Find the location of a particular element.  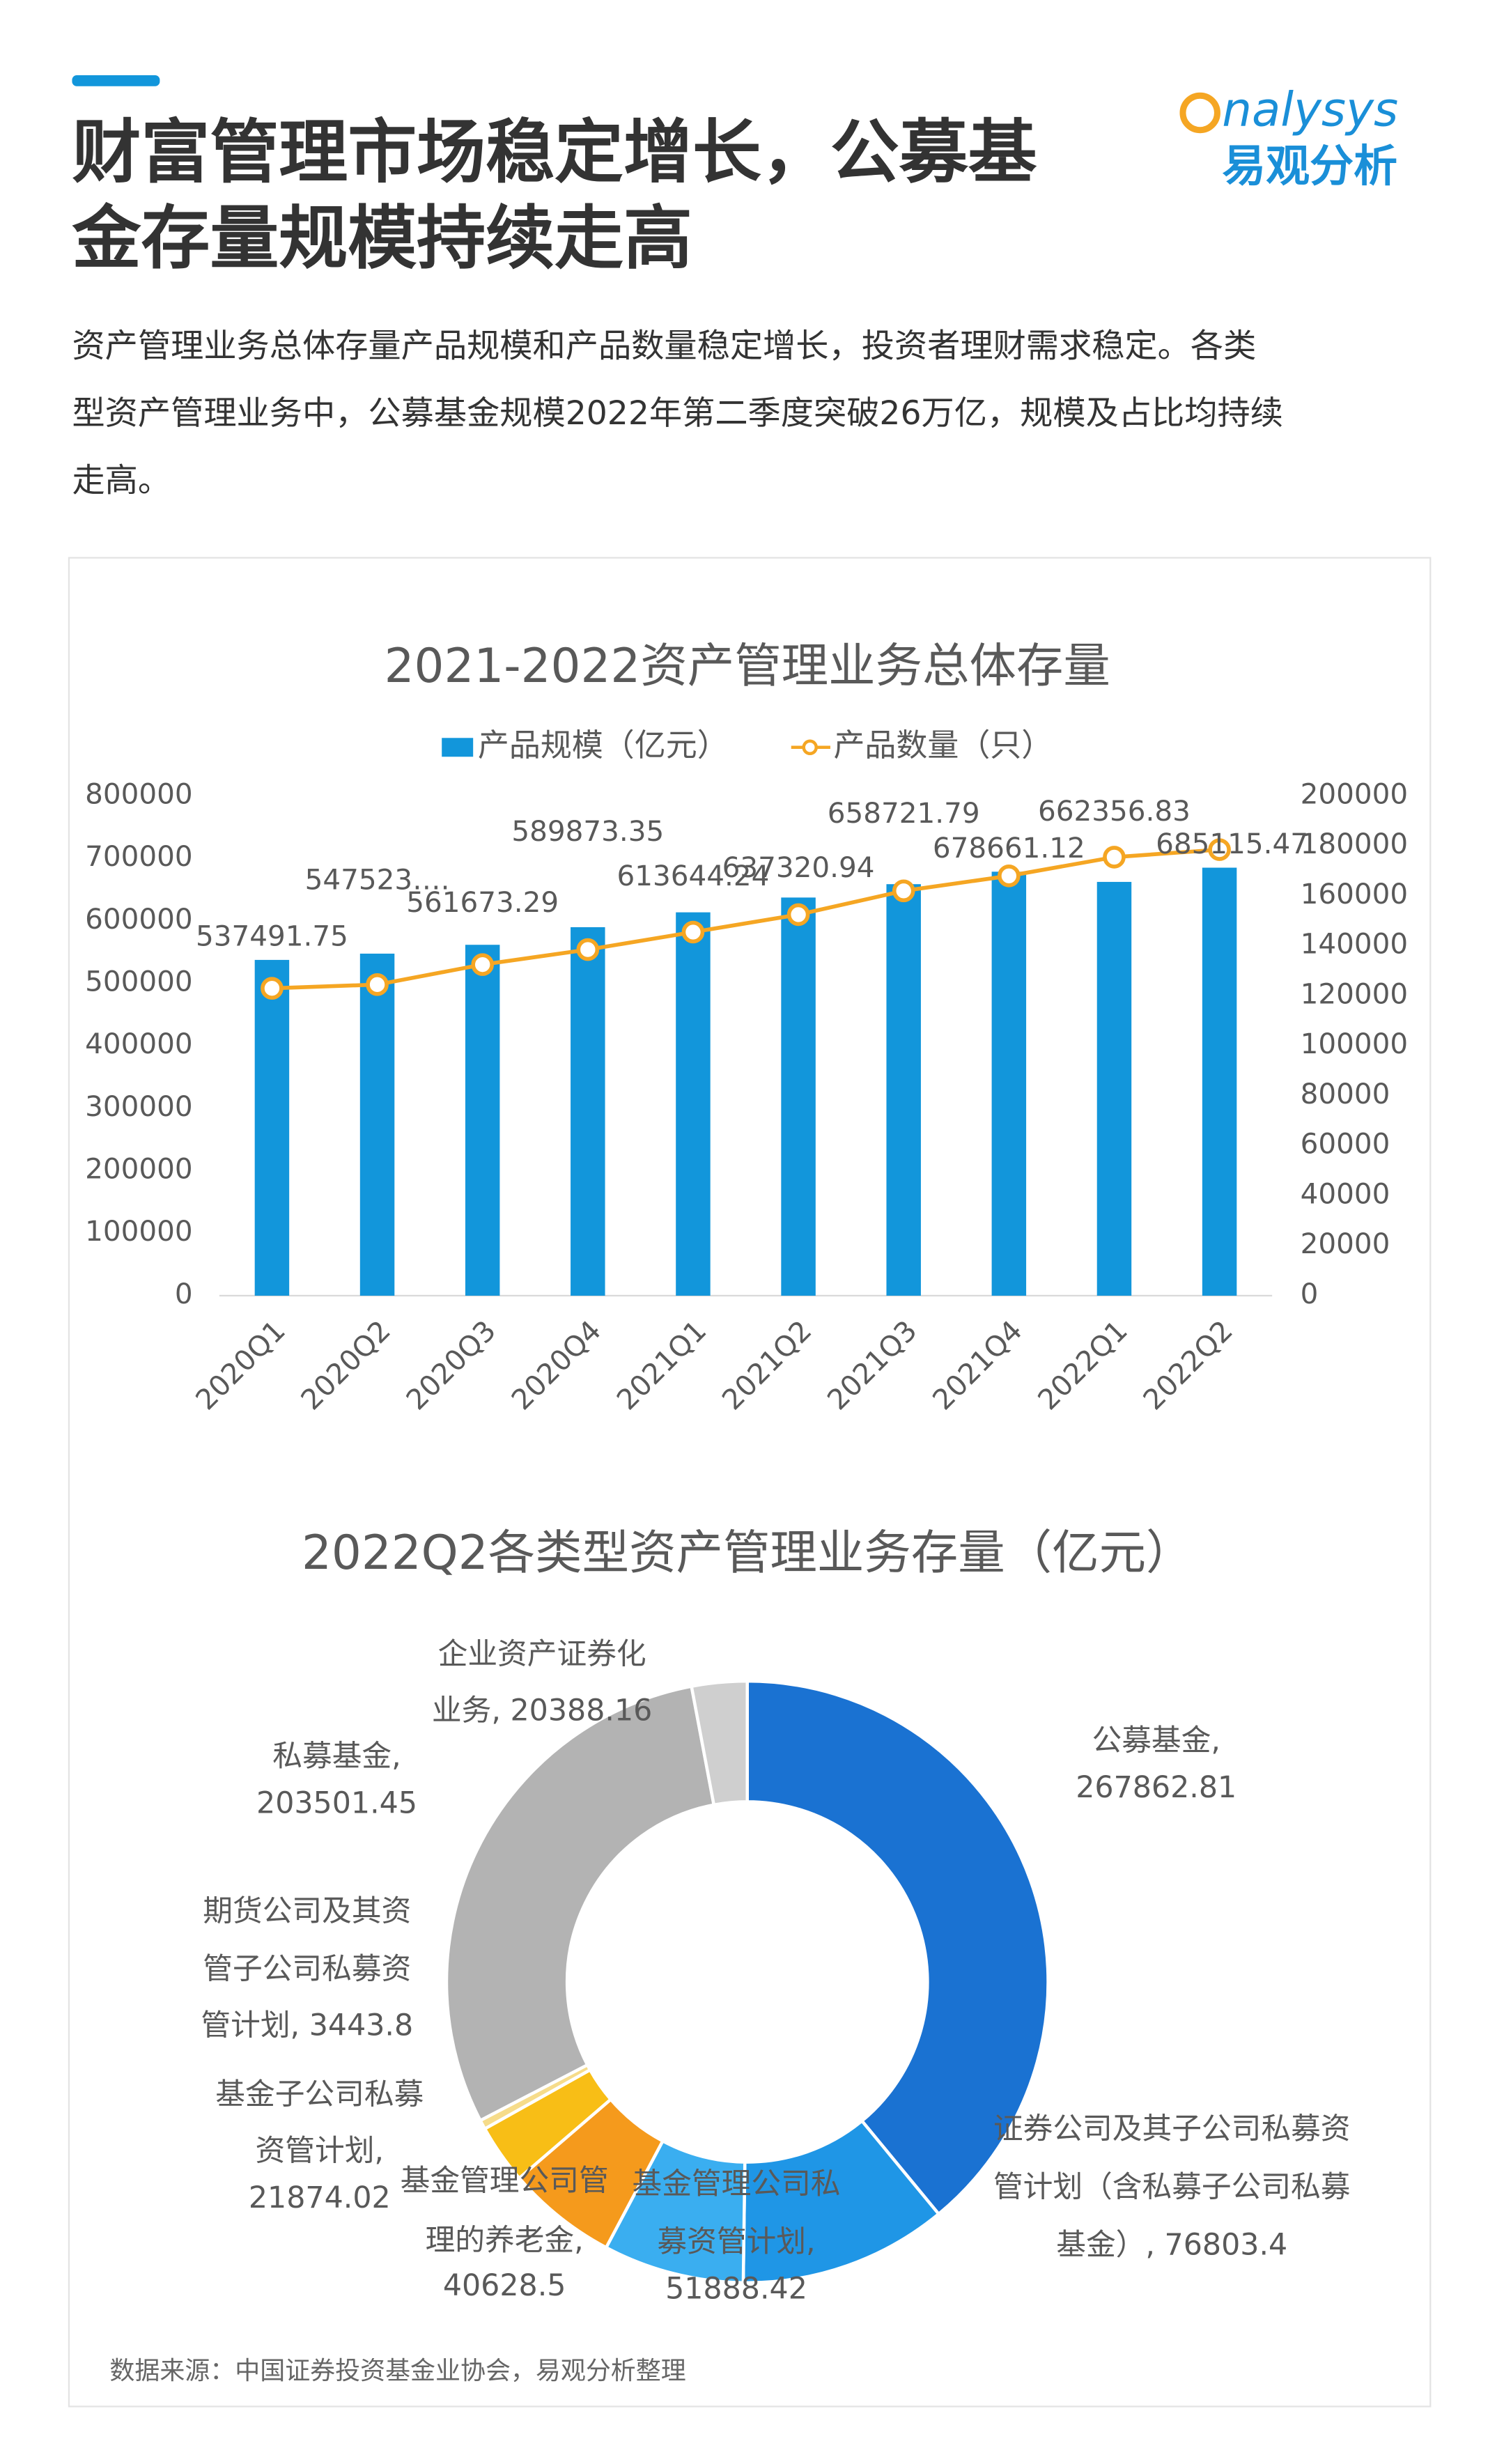

y-tick-label: 400000 is located at coordinates (139, 1043).